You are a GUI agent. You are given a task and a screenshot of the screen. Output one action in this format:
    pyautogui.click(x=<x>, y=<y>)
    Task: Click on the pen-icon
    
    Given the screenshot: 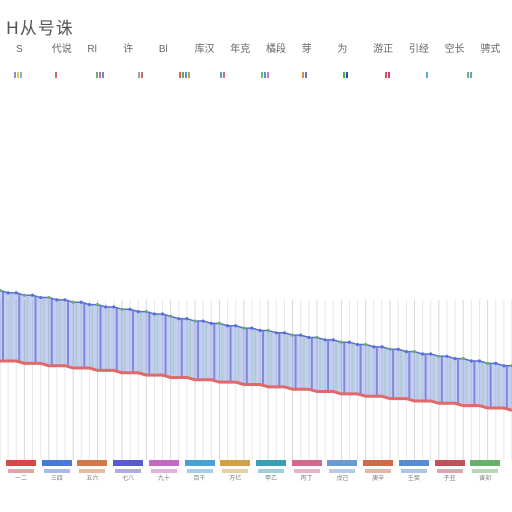 What is the action you would take?
    pyautogui.click(x=56, y=71)
    